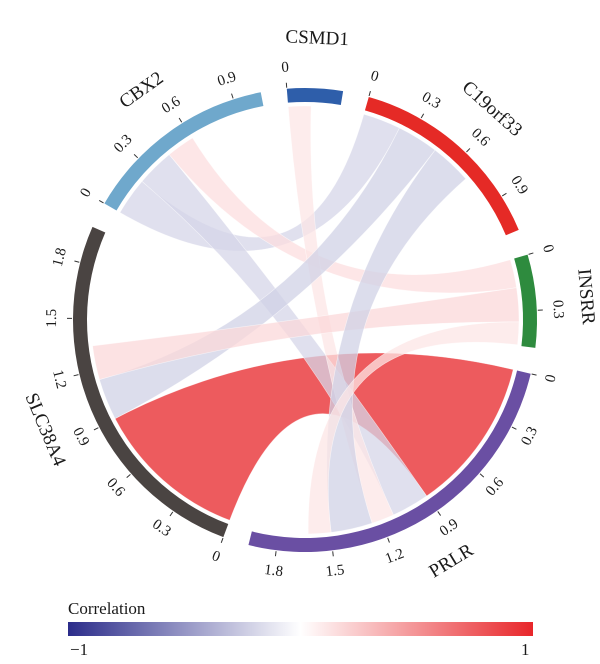 This screenshot has width=600, height=664. What do you see at coordinates (59, 379) in the screenshot?
I see `tick-label-slc38a4-4: 1.2` at bounding box center [59, 379].